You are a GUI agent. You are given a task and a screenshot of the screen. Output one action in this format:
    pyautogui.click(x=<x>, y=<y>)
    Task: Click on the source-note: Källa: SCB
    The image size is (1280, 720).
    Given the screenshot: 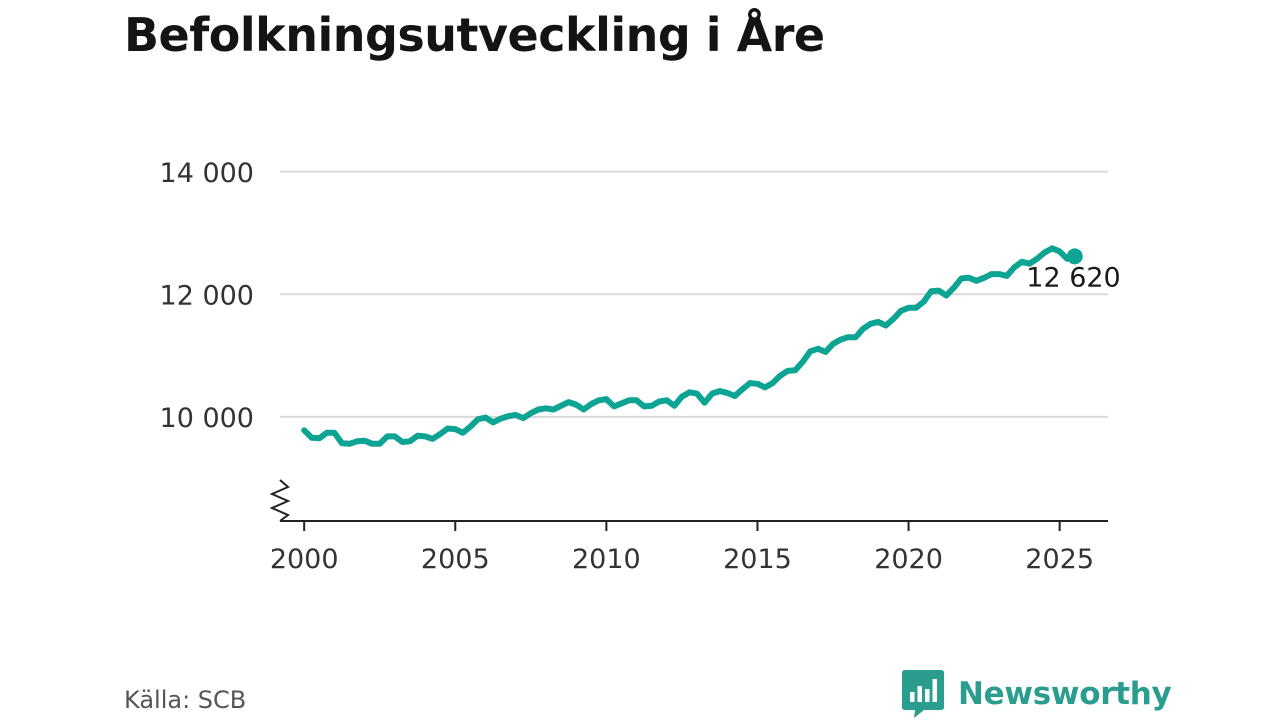 What is the action you would take?
    pyautogui.click(x=185, y=700)
    